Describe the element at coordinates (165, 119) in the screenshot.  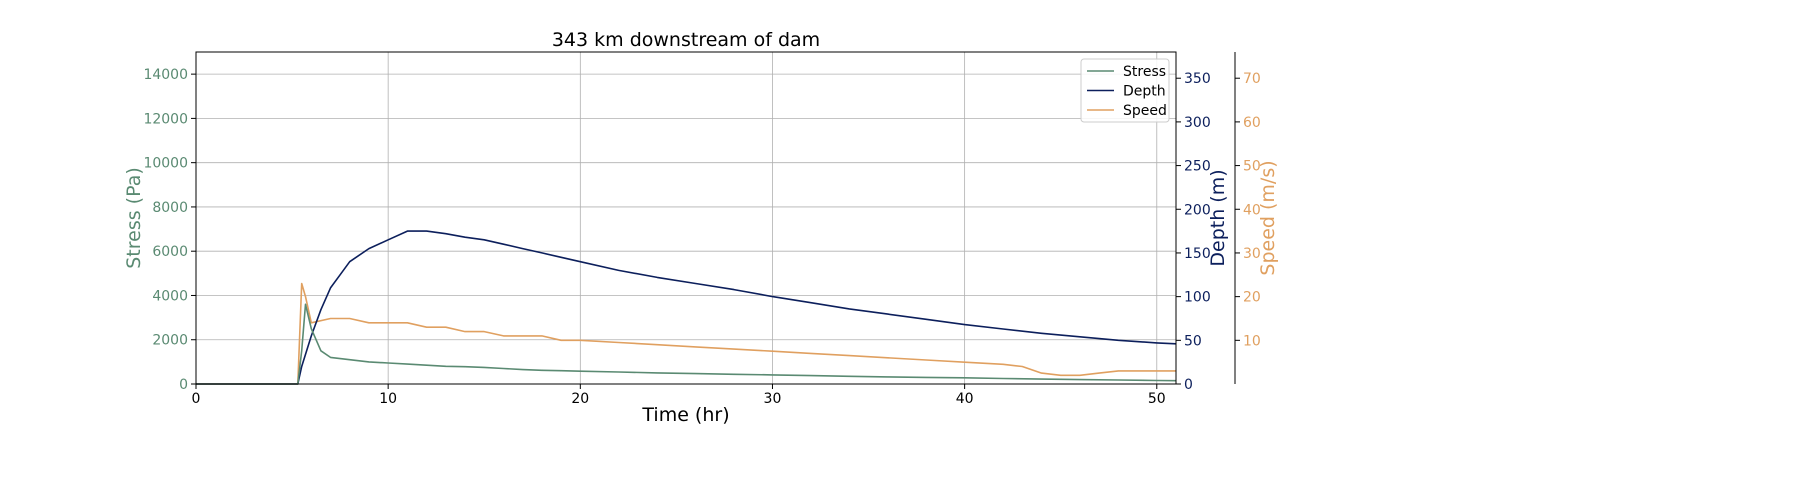
I see `stress-tick-label: 12000` at that location.